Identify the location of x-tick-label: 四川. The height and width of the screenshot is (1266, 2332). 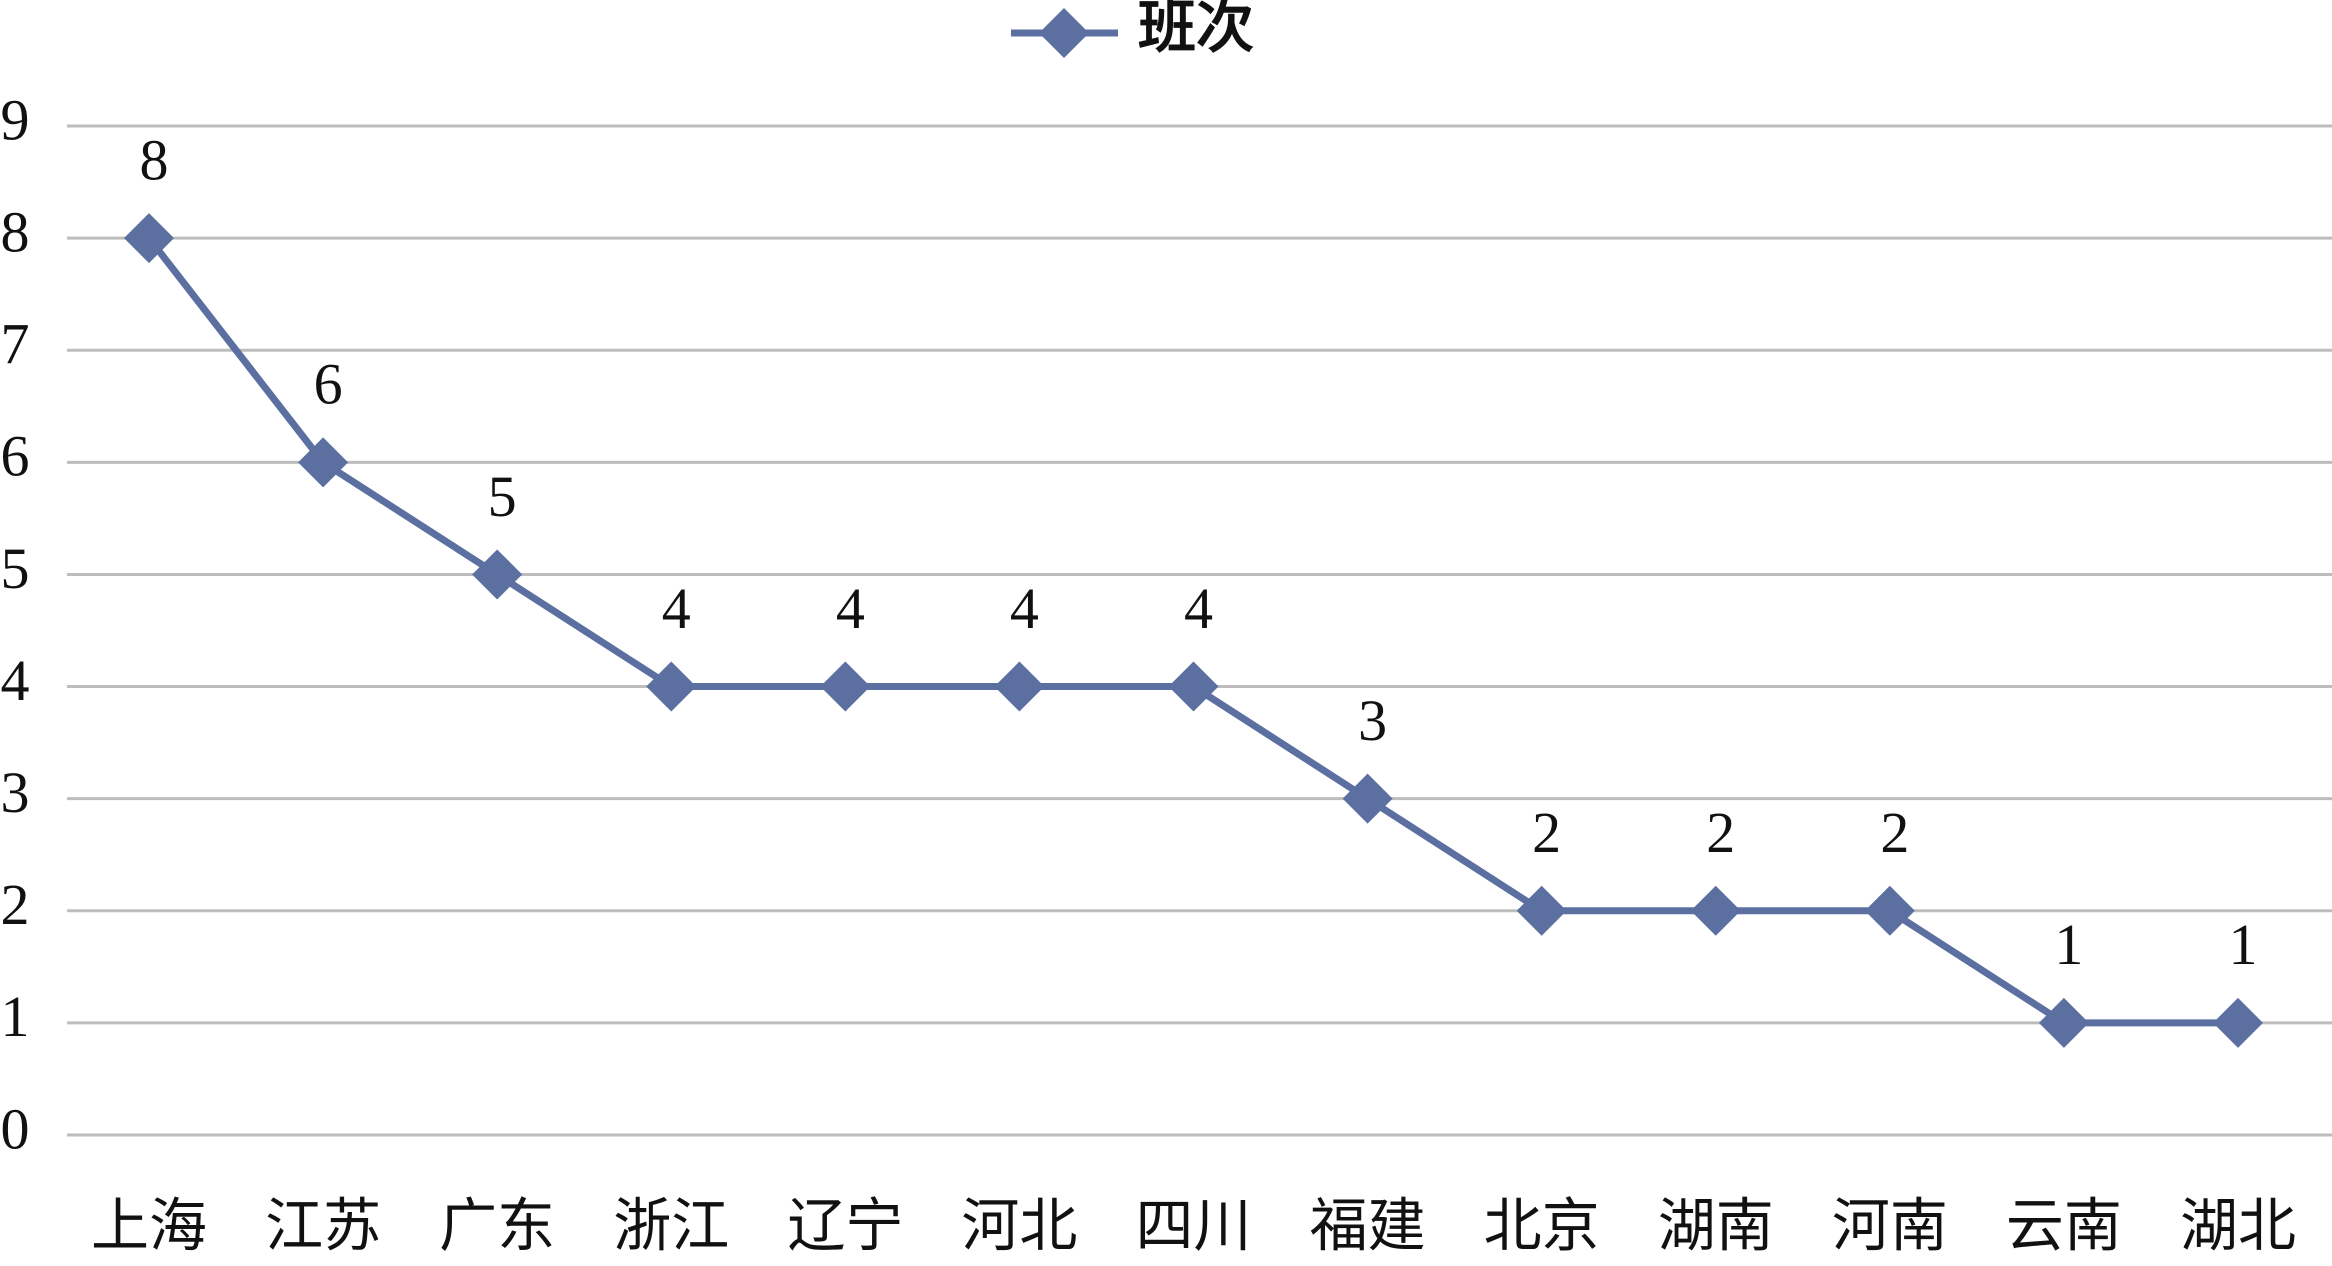
(1193, 1225).